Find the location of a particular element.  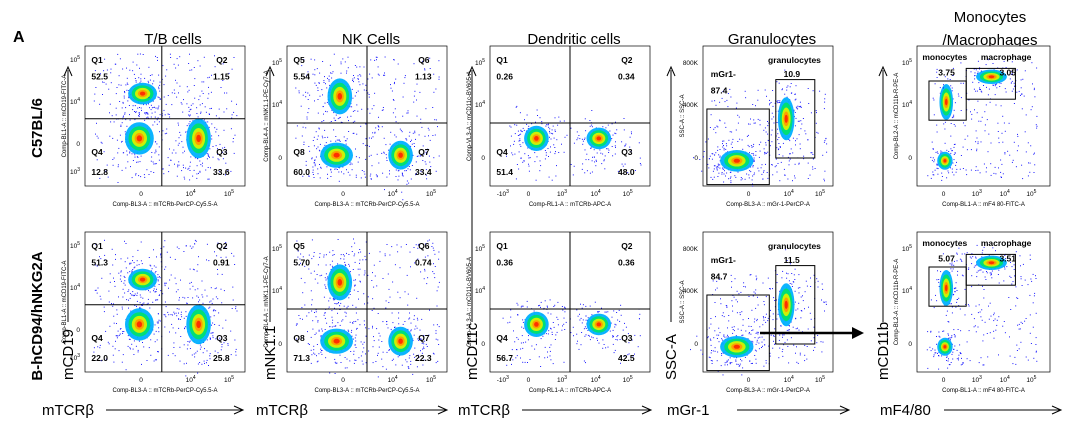

x-channel-label: Comp-BL3-A :: mTCRb-PerCP-Cy5.5-A is located at coordinates (366, 205).